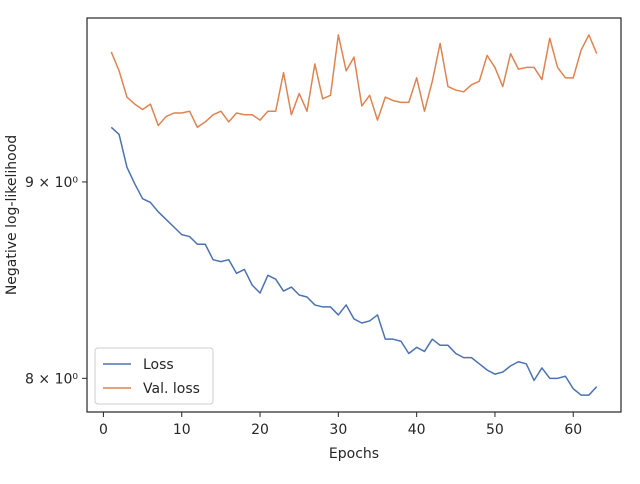  I want to click on legend-label: Loss, so click(158, 365).